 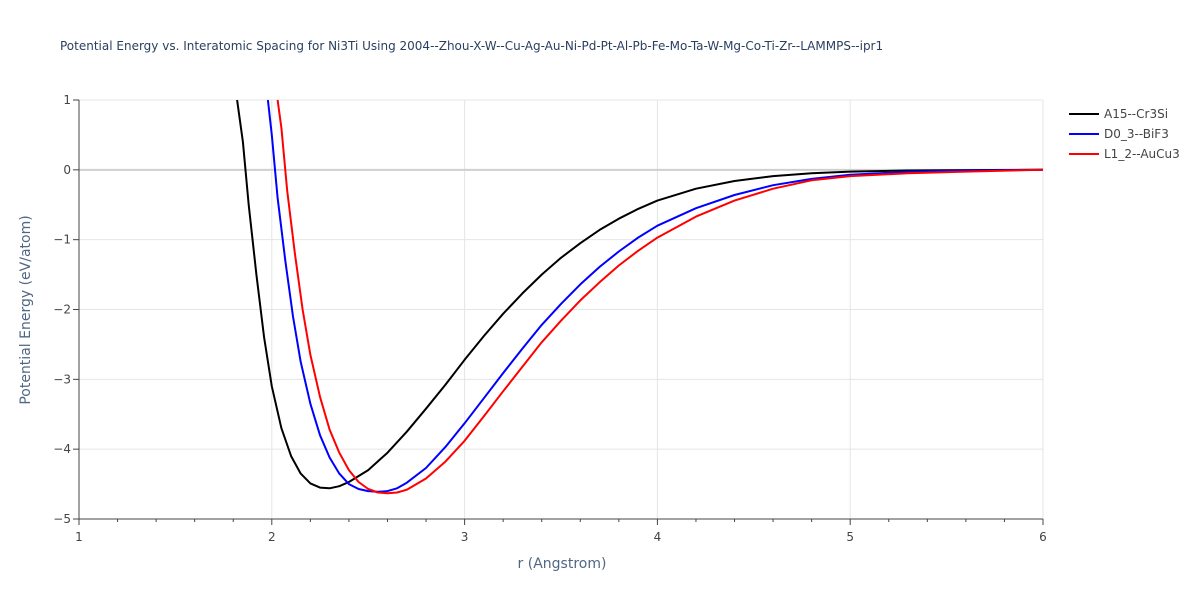 What do you see at coordinates (79, 537) in the screenshot?
I see `x-tick-label: 1` at bounding box center [79, 537].